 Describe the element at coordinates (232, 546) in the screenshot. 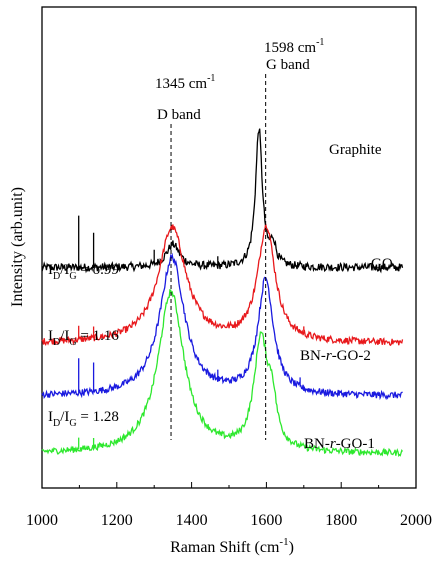

I see `x-axis-title: Raman Shift (cm-1)` at that location.